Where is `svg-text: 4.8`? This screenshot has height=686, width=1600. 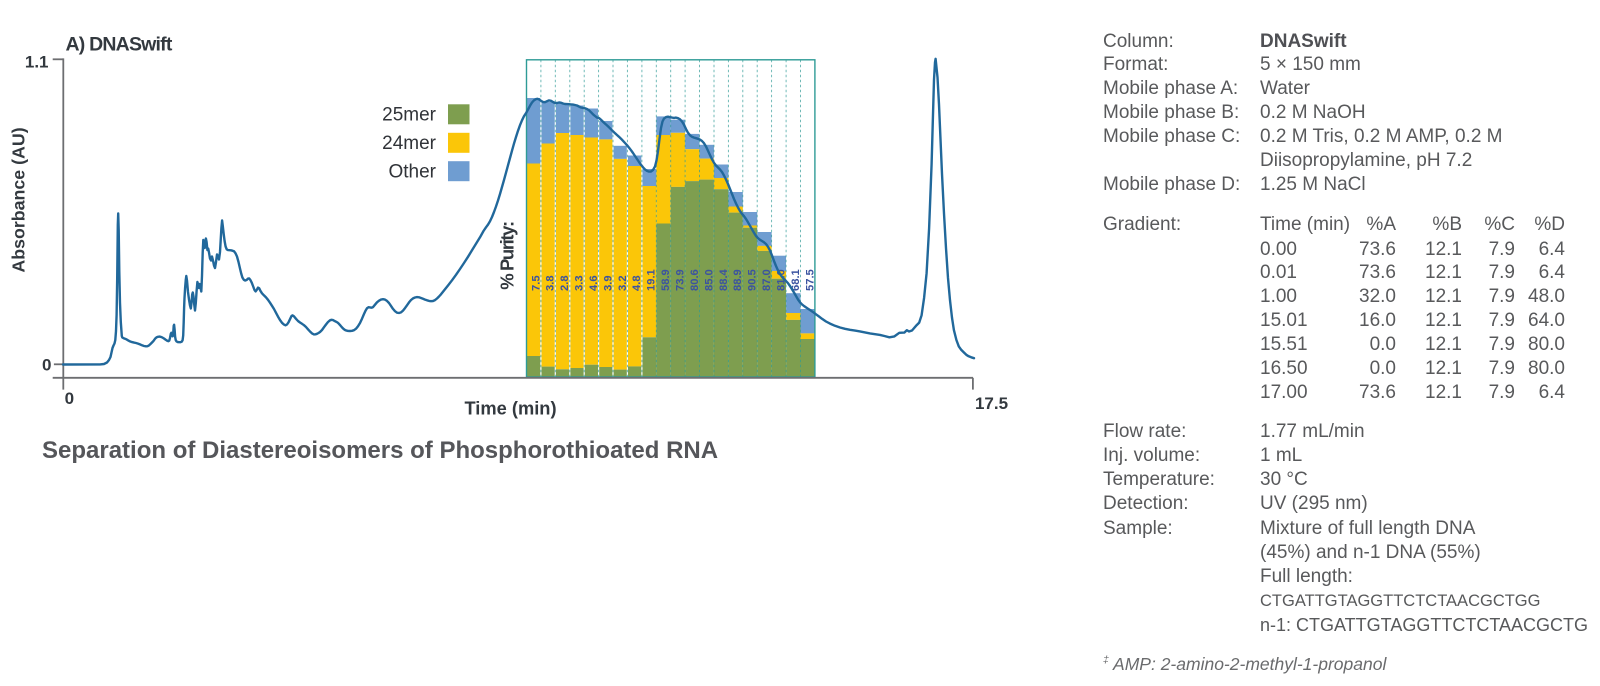
svg-text: 4.8 is located at coordinates (637, 283).